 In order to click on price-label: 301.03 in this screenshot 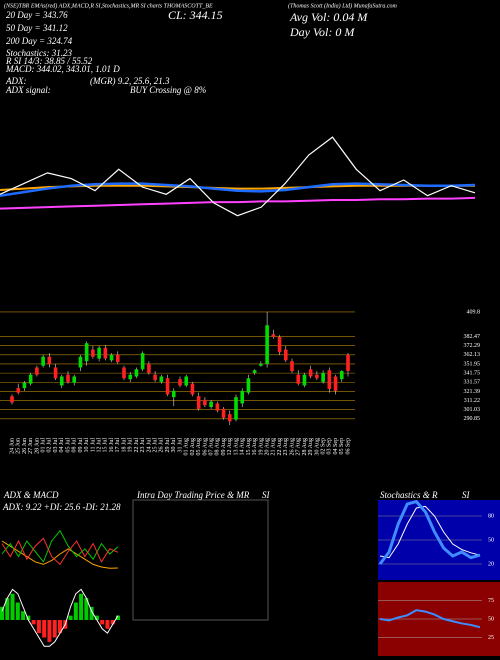, I will do `click(472, 410)`.